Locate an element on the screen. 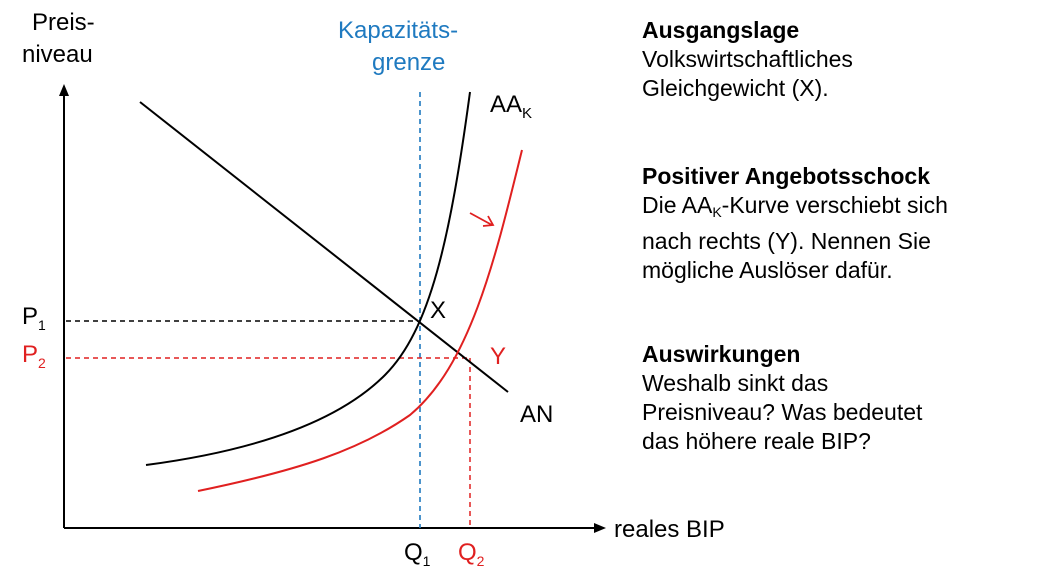 The width and height of the screenshot is (1049, 581). point-x-label: X is located at coordinates (438, 310).